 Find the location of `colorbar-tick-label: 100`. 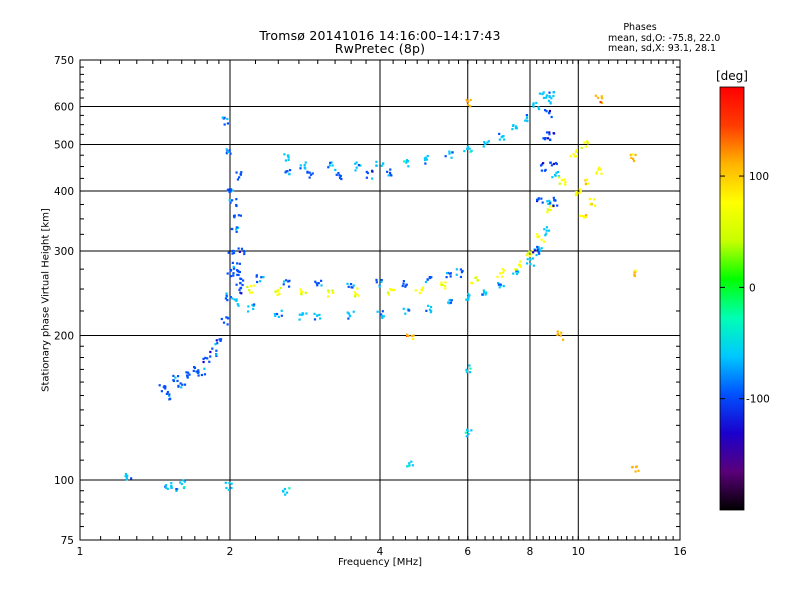

colorbar-tick-label: 100 is located at coordinates (759, 177).